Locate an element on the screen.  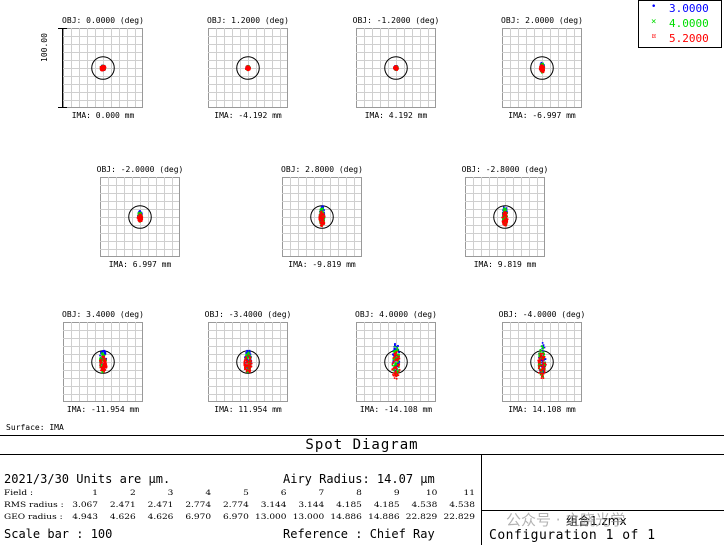
field-angle-label: OBJ: 3.4000 (deg) is located at coordinates (103, 314).